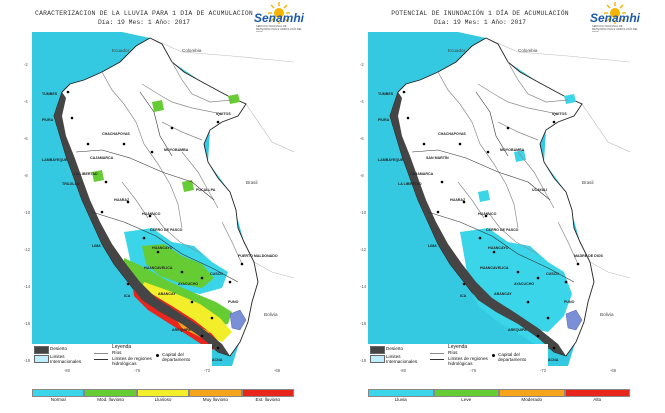  I want to click on city-label: HUÁNUCO, so click(487, 214).